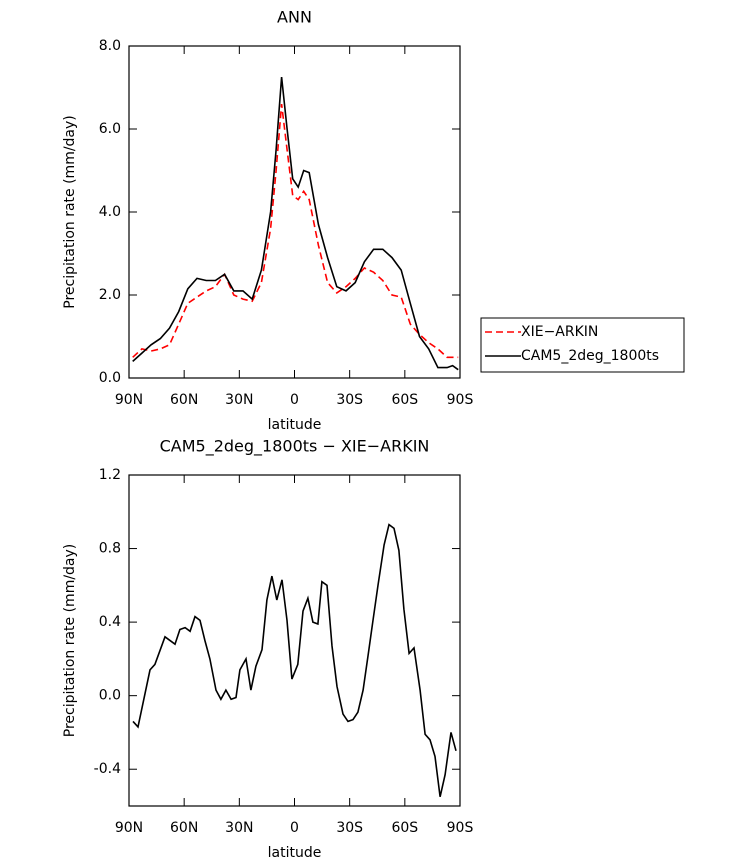  What do you see at coordinates (110, 622) in the screenshot?
I see `y-tick-label: 0.4` at bounding box center [110, 622].